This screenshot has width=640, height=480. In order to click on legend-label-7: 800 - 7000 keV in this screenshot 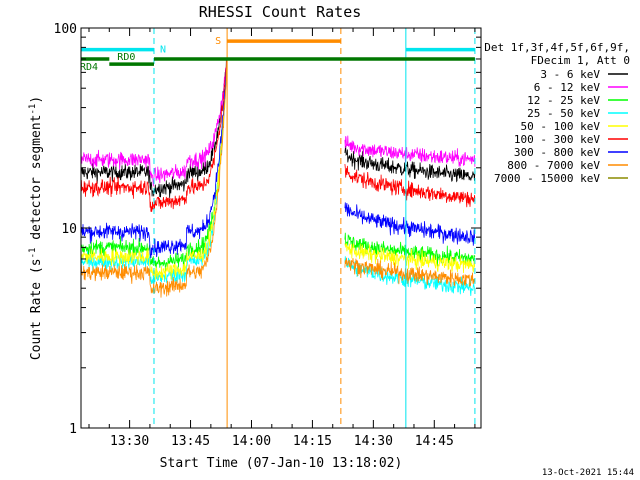, I will do `click(553, 165)`.